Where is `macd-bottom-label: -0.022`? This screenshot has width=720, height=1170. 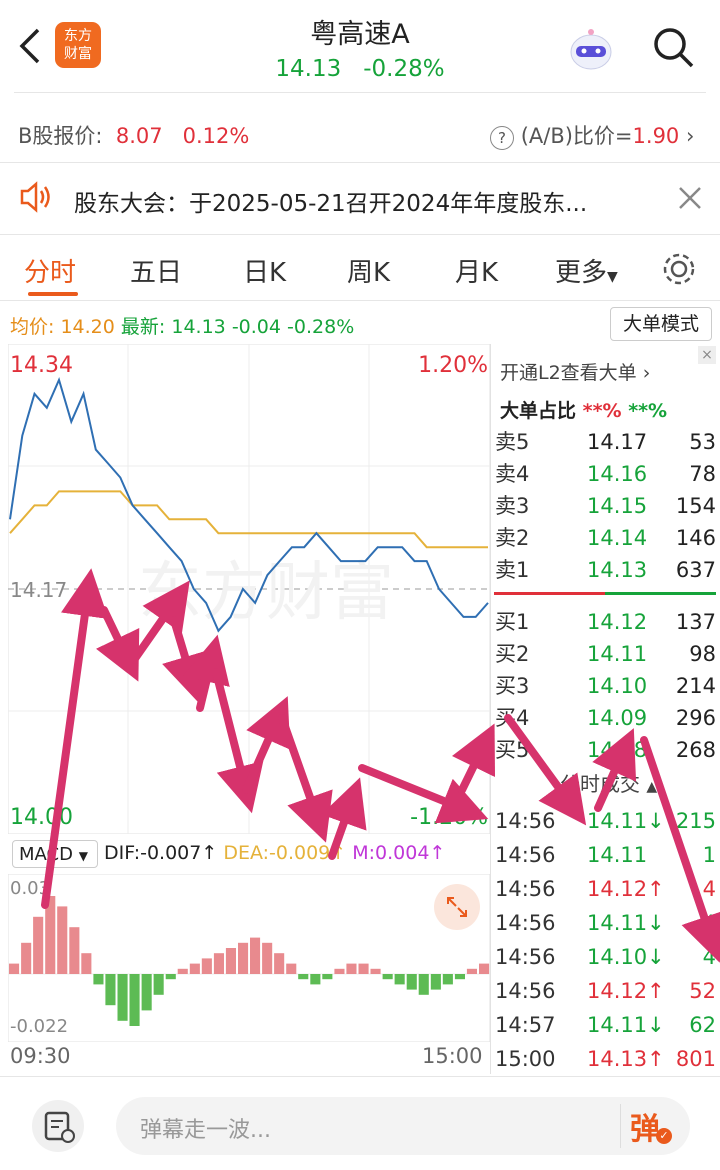
macd-bottom-label: -0.022 is located at coordinates (39, 1026).